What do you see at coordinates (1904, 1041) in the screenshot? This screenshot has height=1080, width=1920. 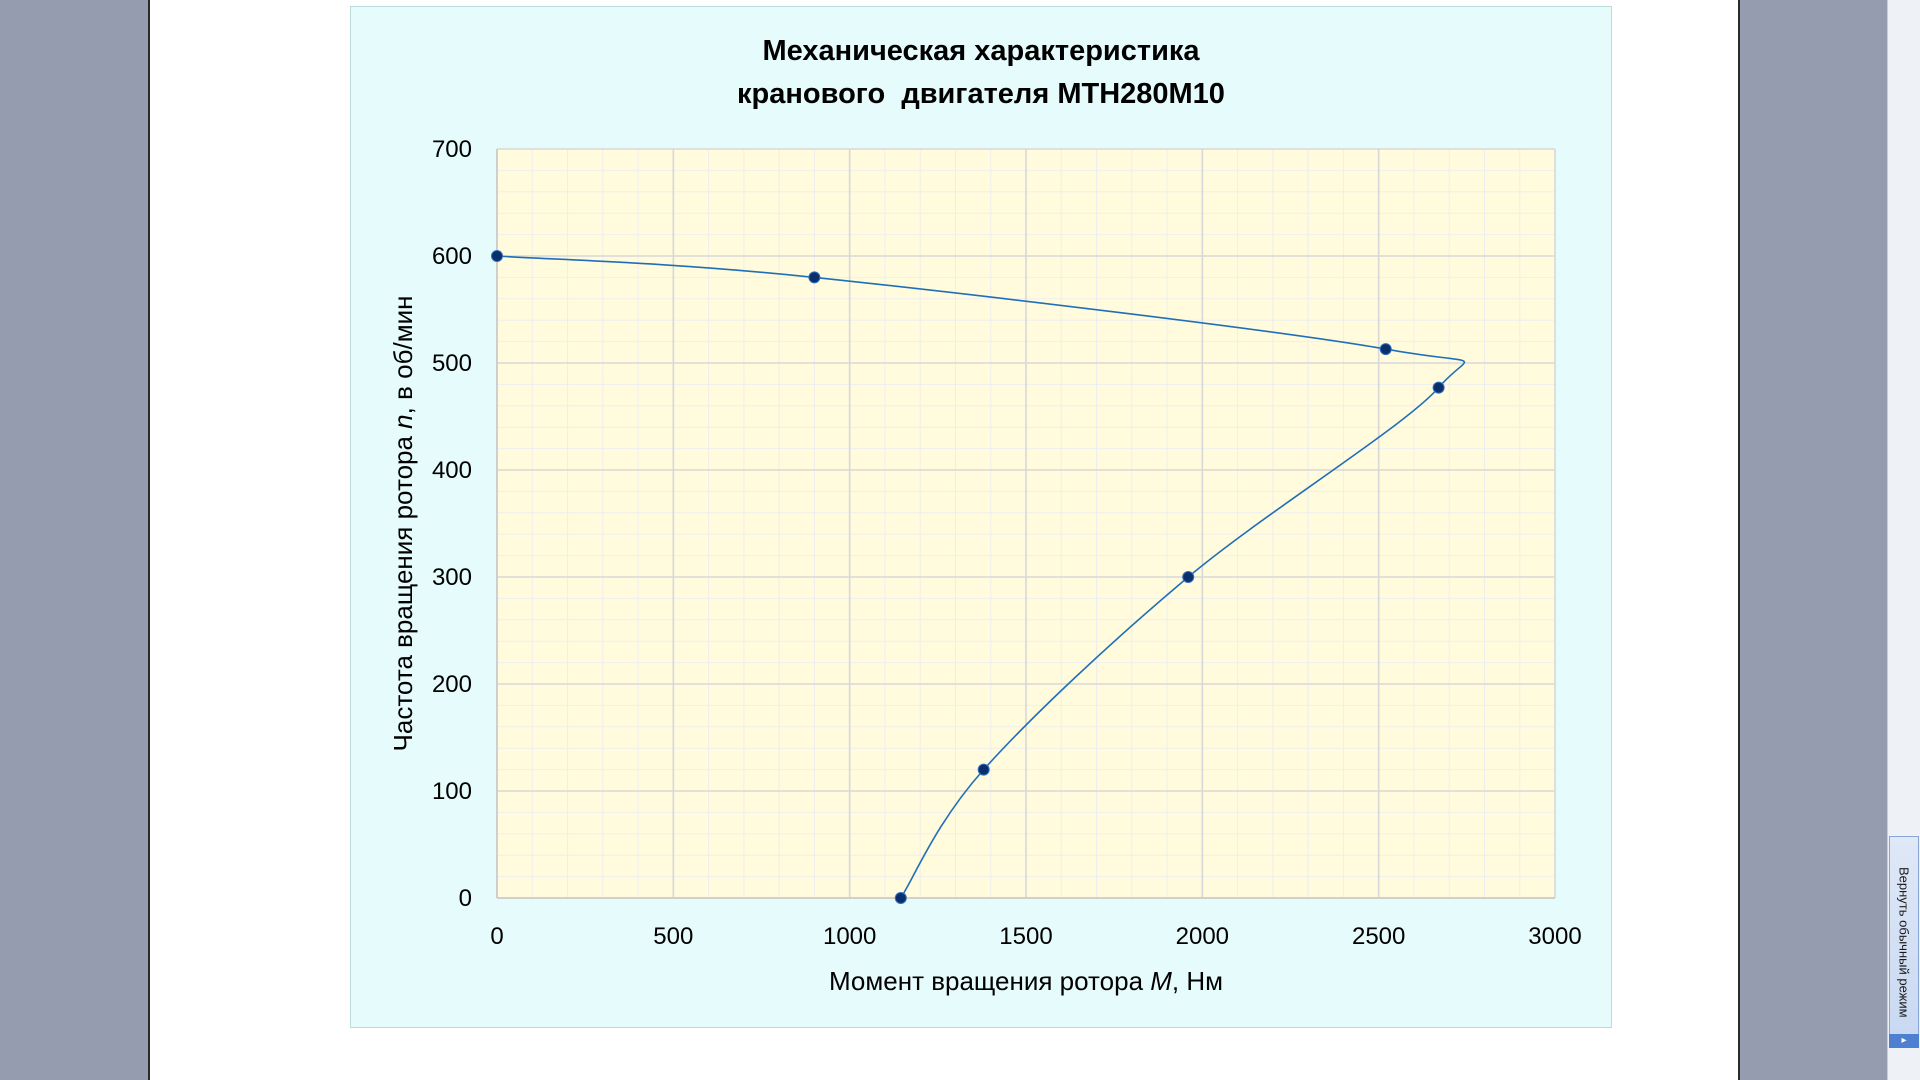 I see `side-panel-arrow-icon: ▸` at bounding box center [1904, 1041].